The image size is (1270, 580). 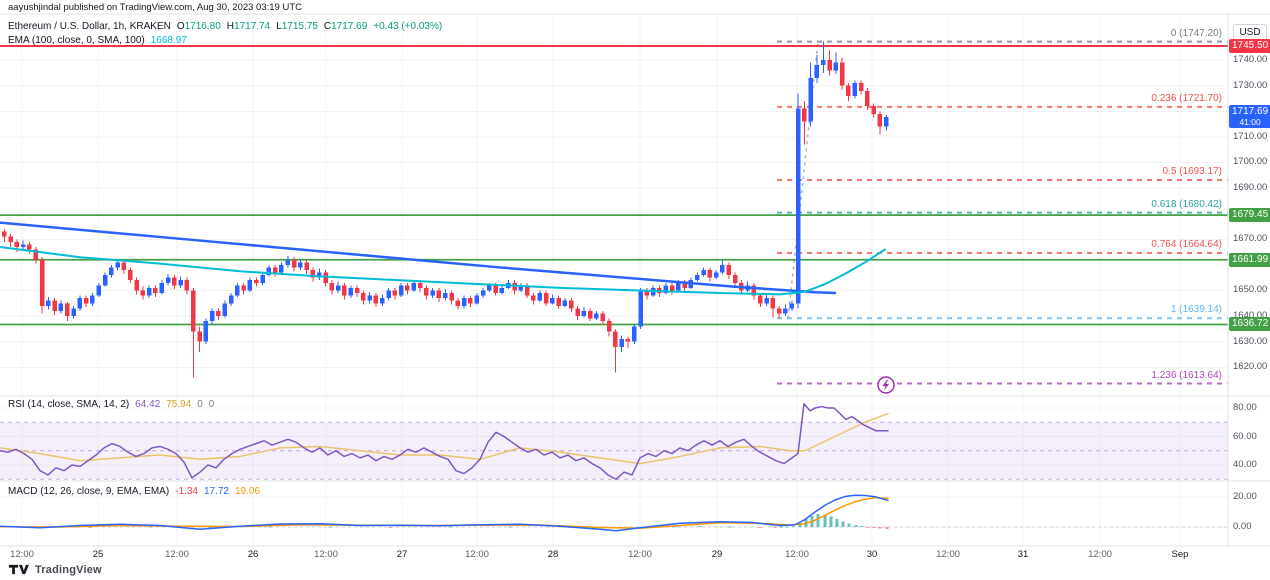 I want to click on macd-value: 17.72, so click(x=216, y=491).